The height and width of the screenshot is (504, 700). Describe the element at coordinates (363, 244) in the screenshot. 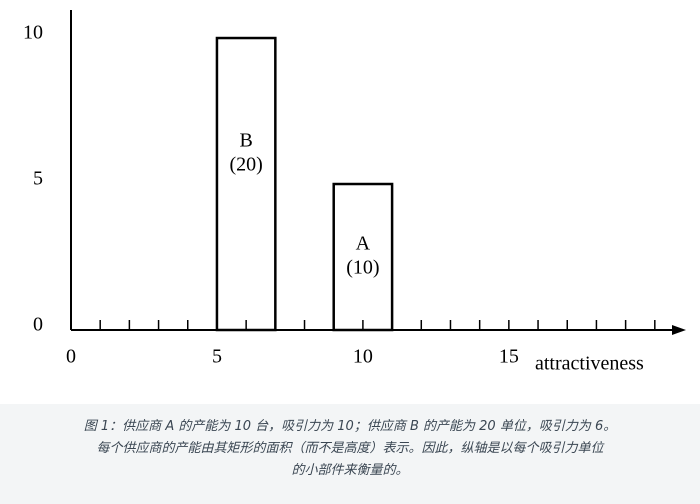

I see `bar-label: A` at that location.